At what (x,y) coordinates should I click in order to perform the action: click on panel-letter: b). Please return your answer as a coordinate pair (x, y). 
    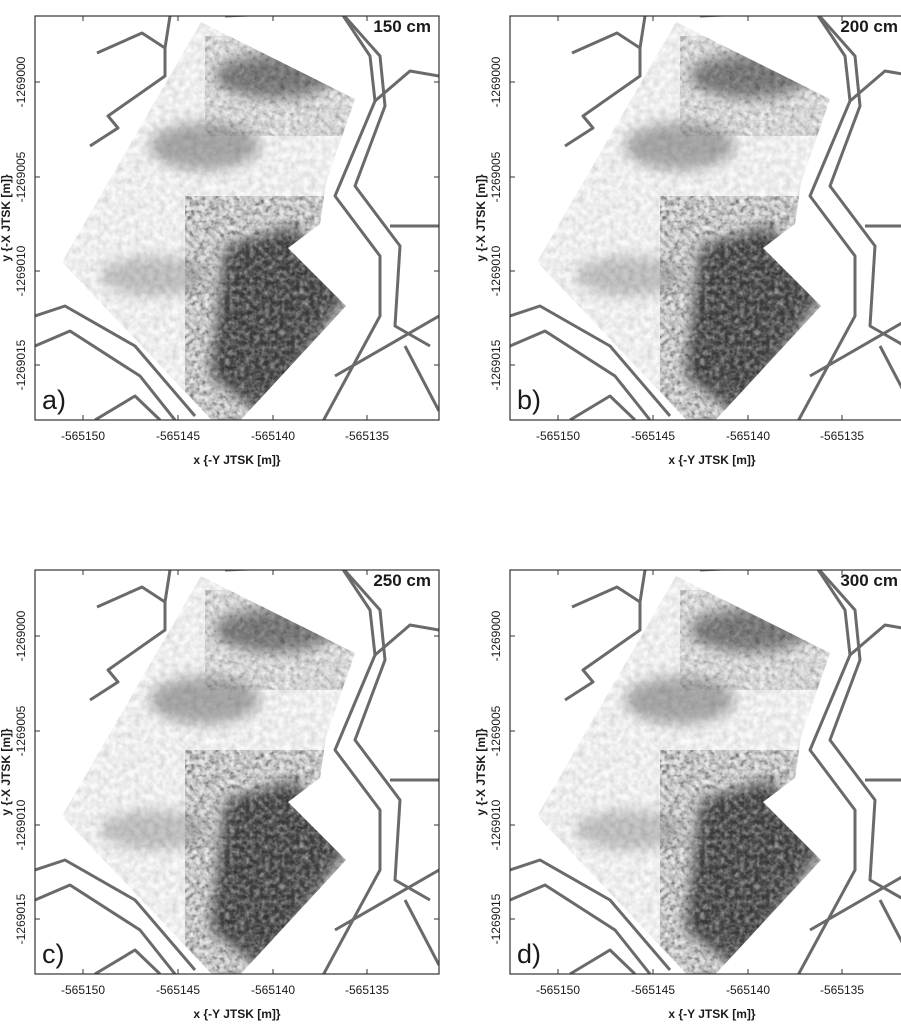
    Looking at the image, I should click on (529, 400).